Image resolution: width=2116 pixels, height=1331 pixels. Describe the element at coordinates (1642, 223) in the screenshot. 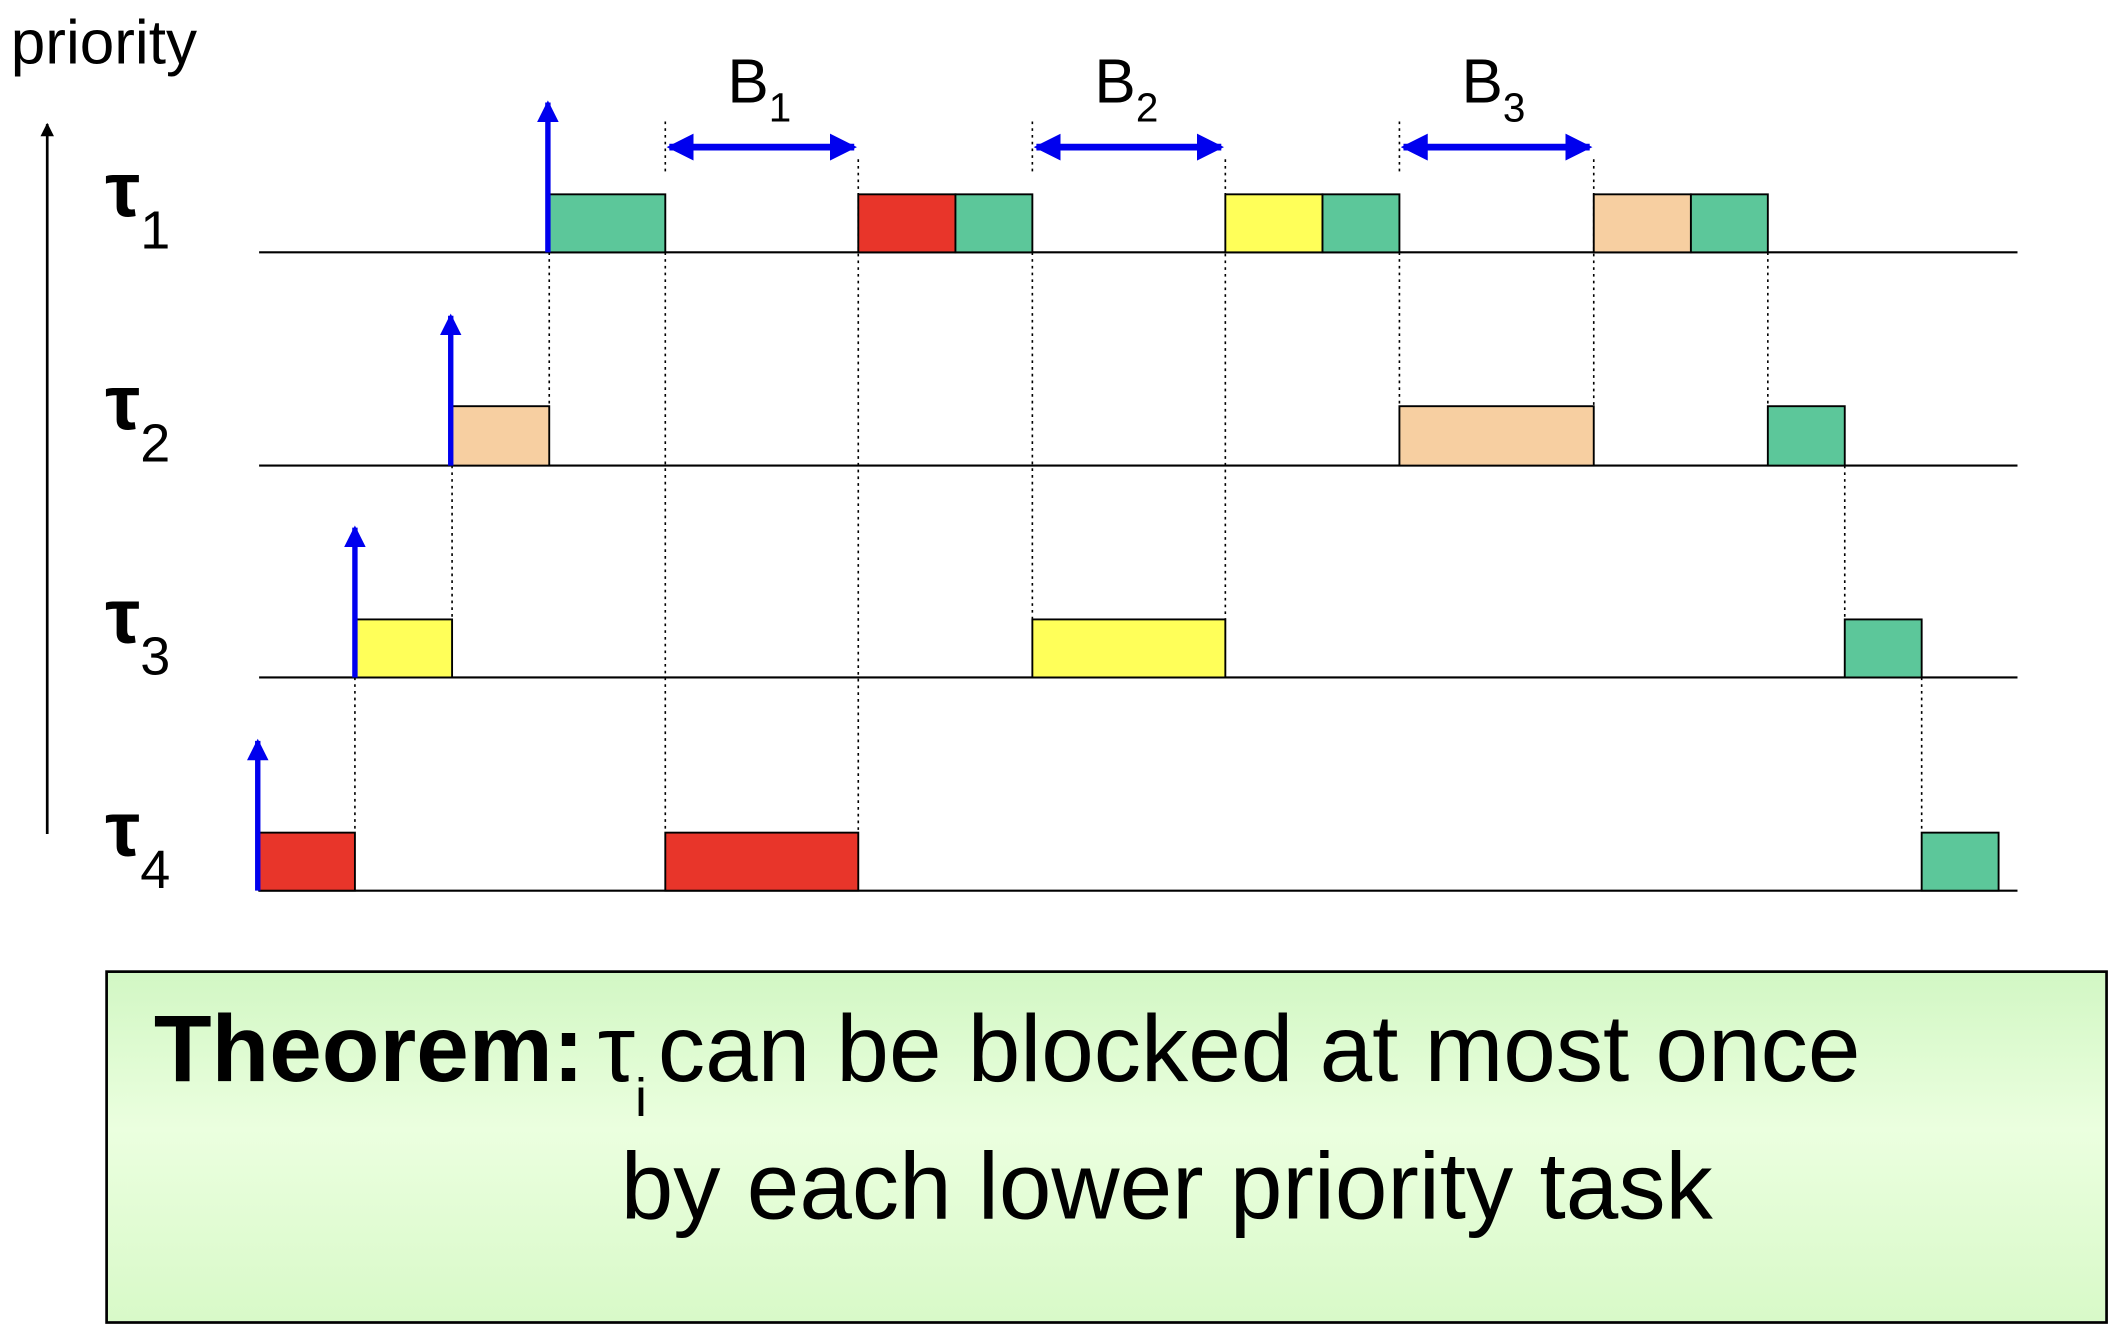

I see `exec-block-task1-critical-peach` at that location.